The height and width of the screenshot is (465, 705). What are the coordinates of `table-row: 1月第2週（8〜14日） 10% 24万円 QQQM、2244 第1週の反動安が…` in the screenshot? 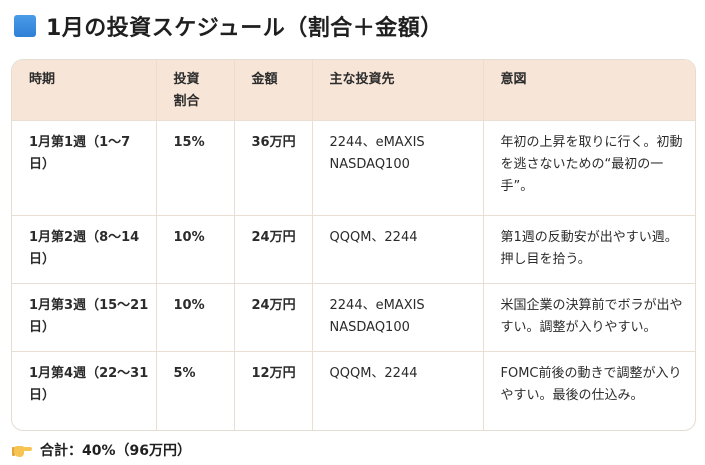 It's located at (353, 248).